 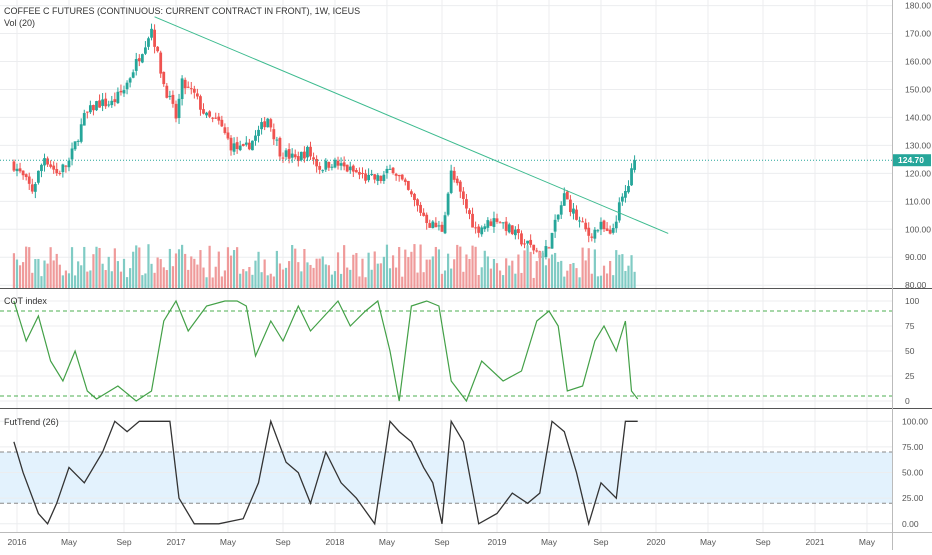 What do you see at coordinates (912, 301) in the screenshot?
I see `cot-tick-label: 100` at bounding box center [912, 301].